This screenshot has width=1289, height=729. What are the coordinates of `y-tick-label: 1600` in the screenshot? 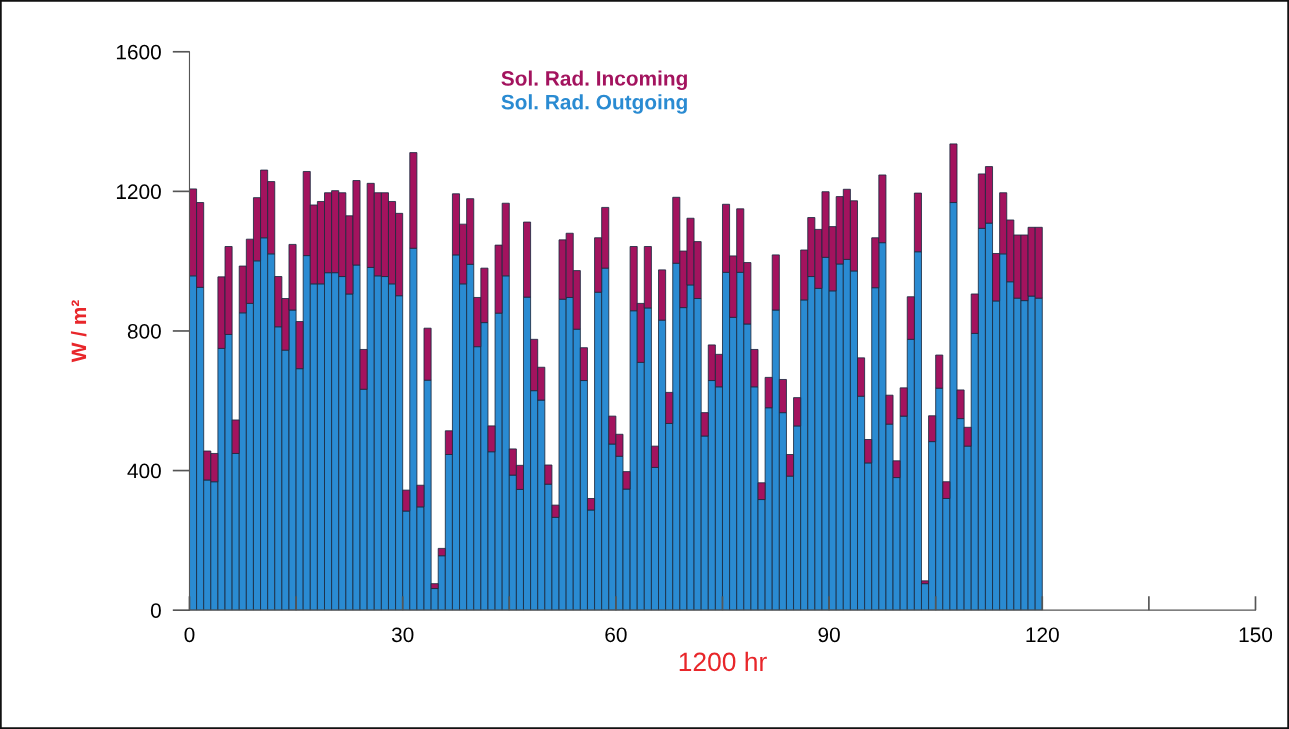 It's located at (138, 52).